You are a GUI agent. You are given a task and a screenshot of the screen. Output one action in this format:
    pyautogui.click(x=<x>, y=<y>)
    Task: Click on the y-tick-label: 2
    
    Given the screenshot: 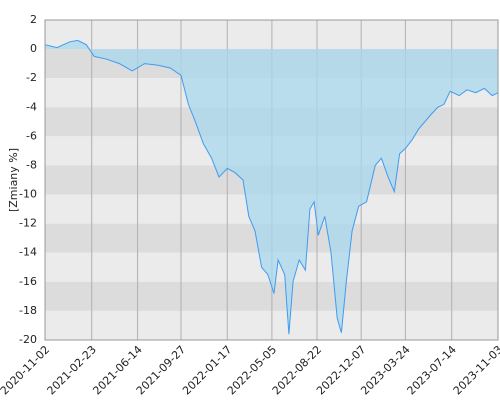 What is the action you would take?
    pyautogui.click(x=33, y=19)
    